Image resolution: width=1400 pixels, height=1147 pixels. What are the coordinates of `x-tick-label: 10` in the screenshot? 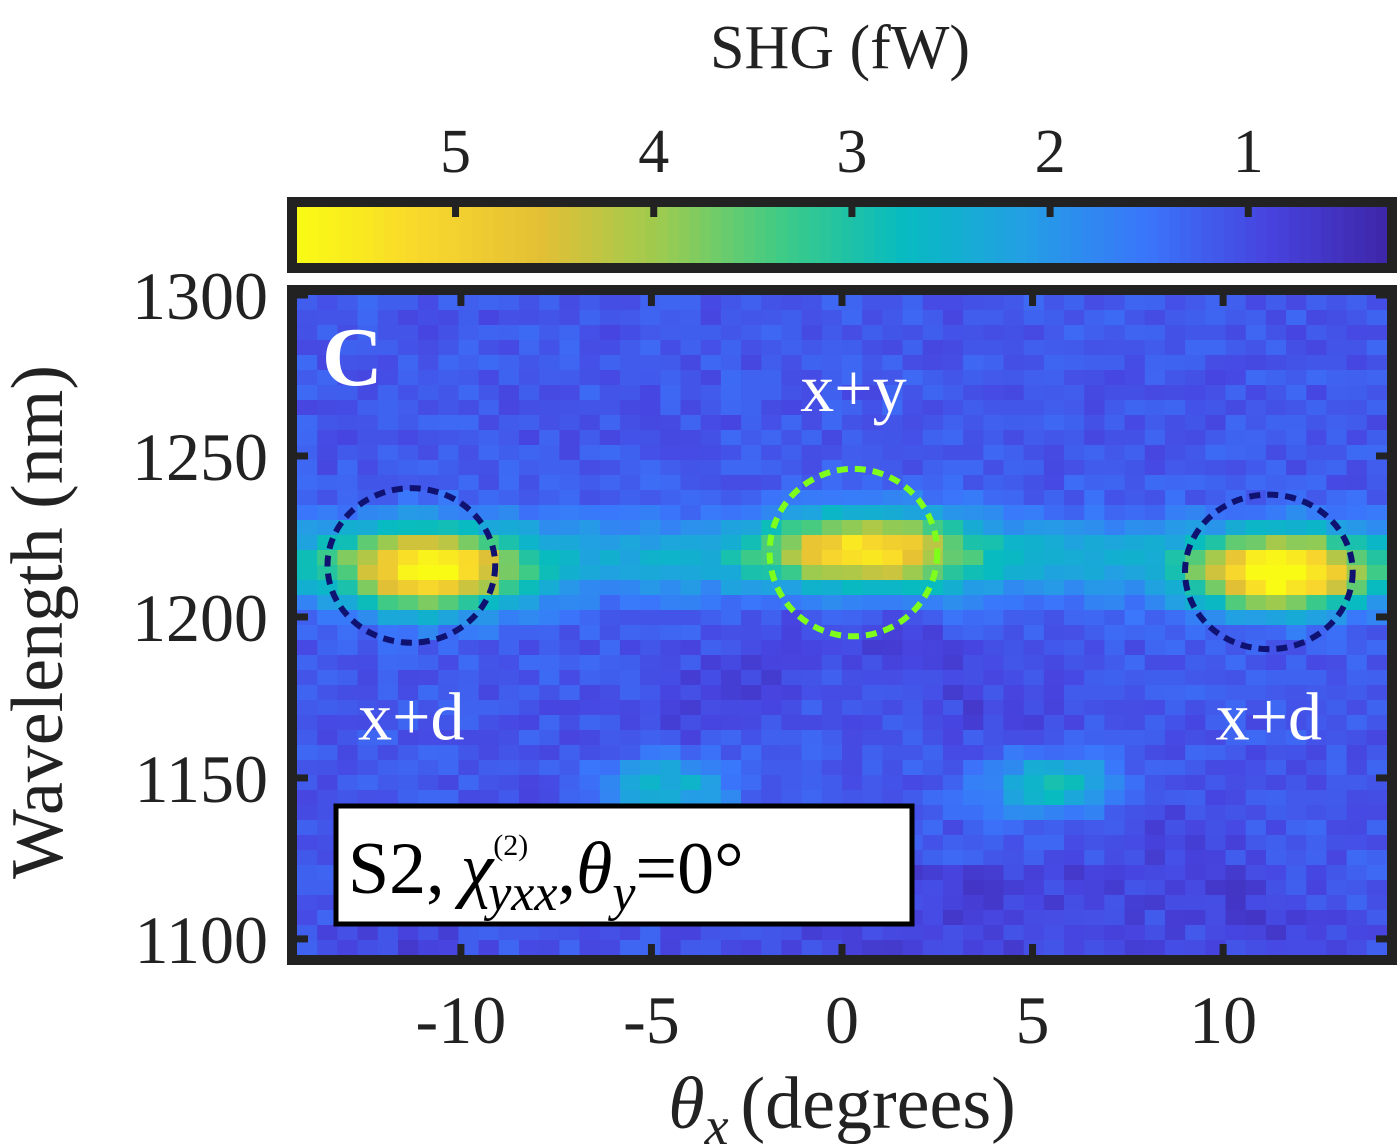 It's located at (1223, 1020).